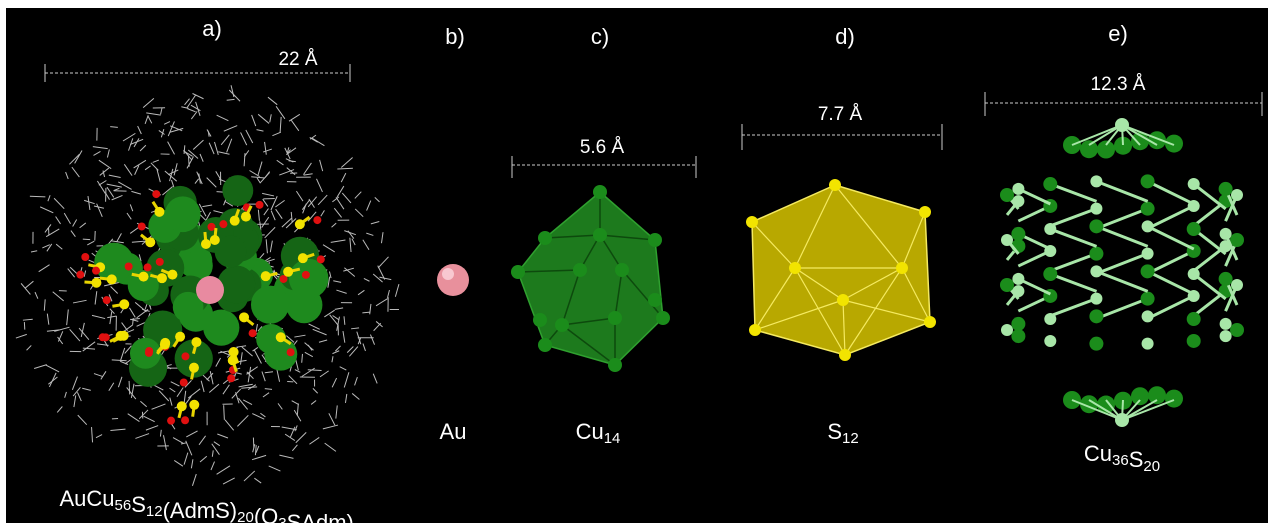  Describe the element at coordinates (320, 519) in the screenshot. I see `formula-part: SAdm)` at that location.